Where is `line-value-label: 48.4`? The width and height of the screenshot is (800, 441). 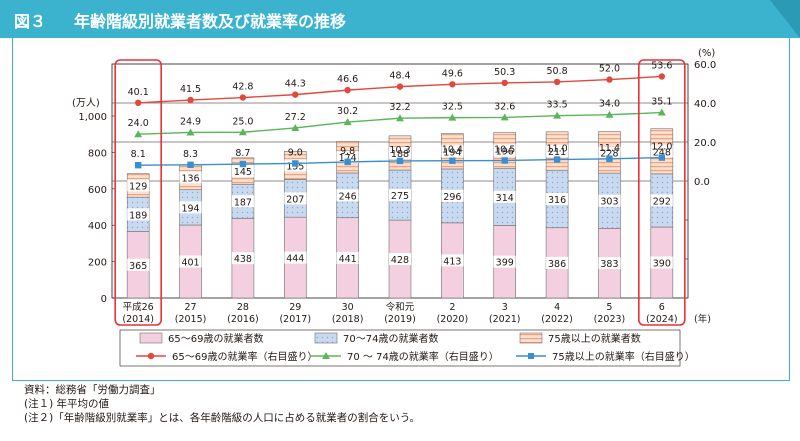
line-value-label: 48.4 is located at coordinates (399, 76).